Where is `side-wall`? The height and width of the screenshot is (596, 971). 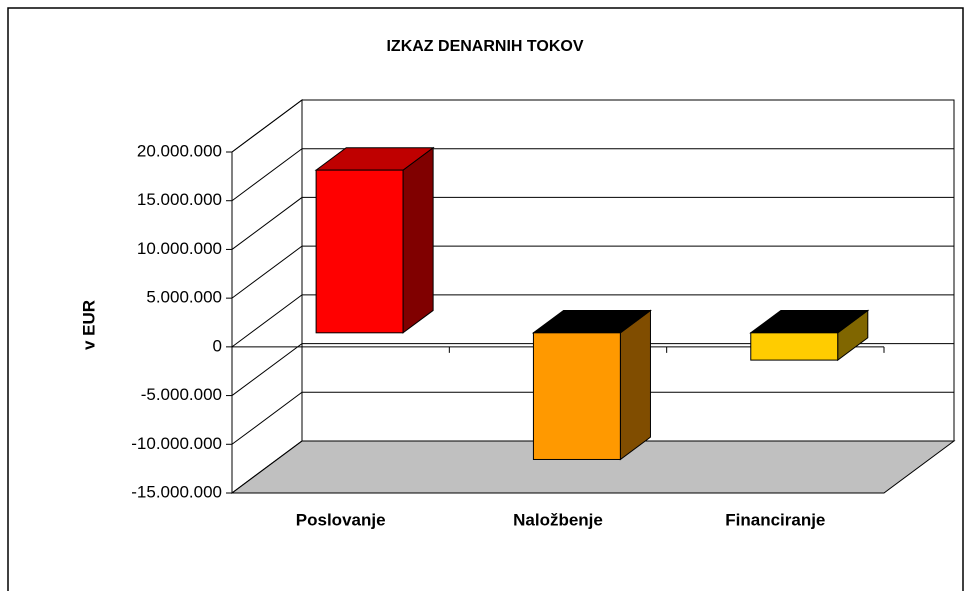
side-wall is located at coordinates (267, 296).